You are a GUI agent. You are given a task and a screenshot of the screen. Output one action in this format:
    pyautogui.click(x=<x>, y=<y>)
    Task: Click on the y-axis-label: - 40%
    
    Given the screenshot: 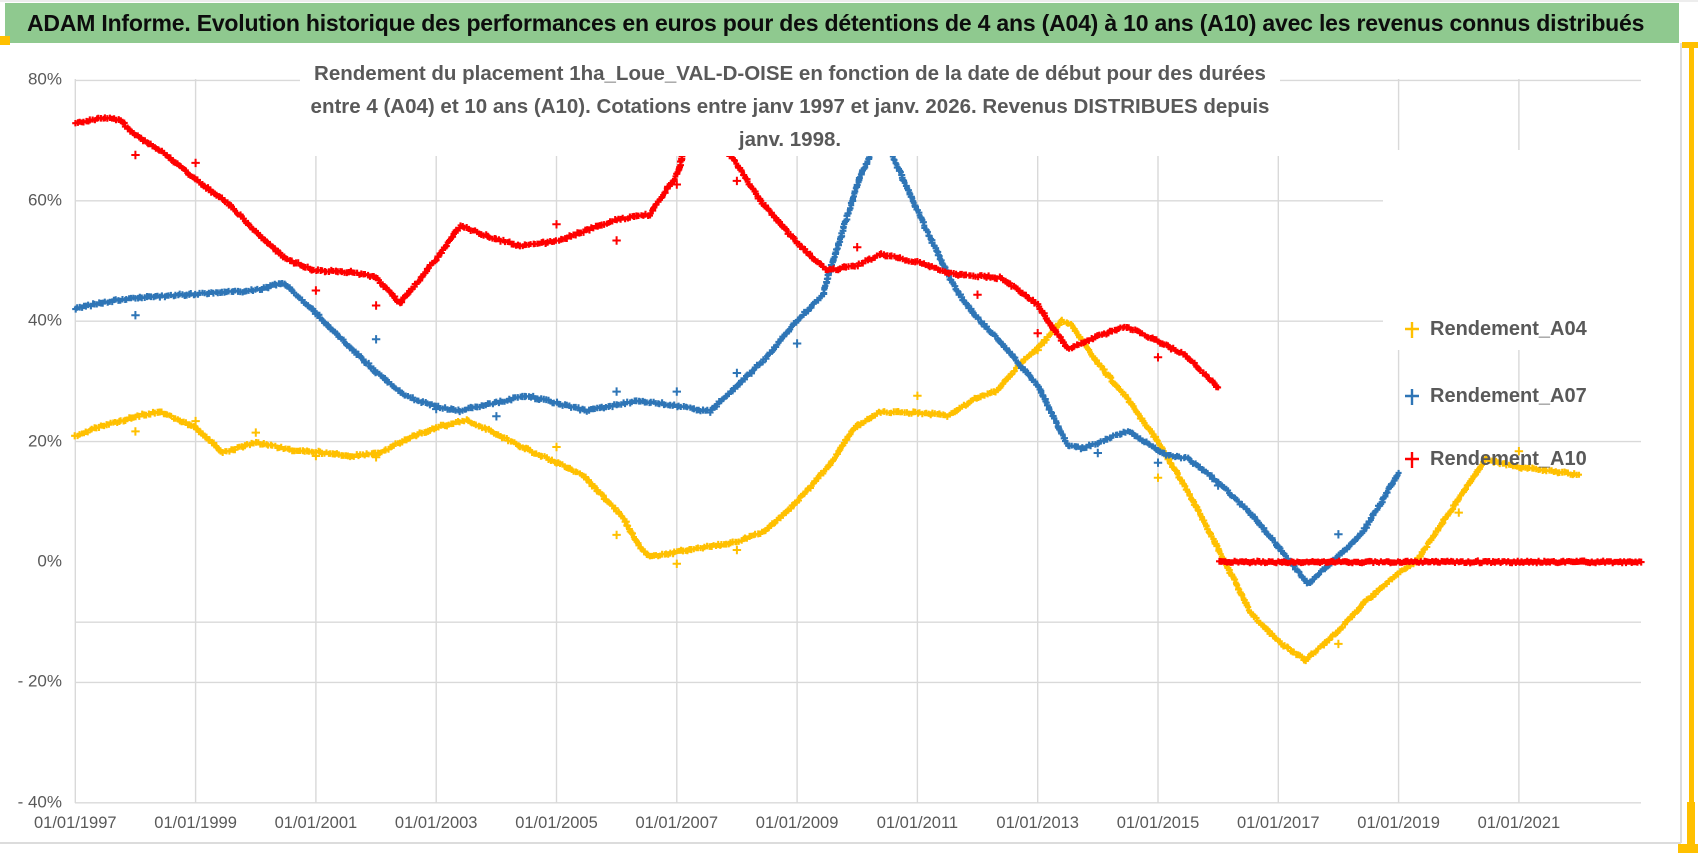 What is the action you would take?
    pyautogui.click(x=39, y=802)
    